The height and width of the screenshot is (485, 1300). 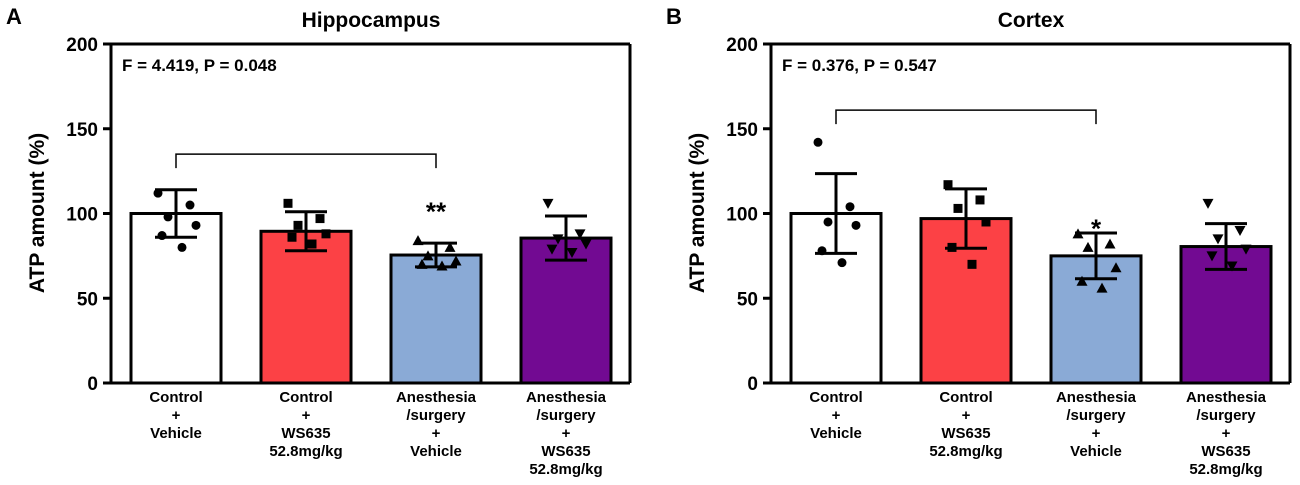 I want to click on significance-marker: *, so click(x=1096, y=229).